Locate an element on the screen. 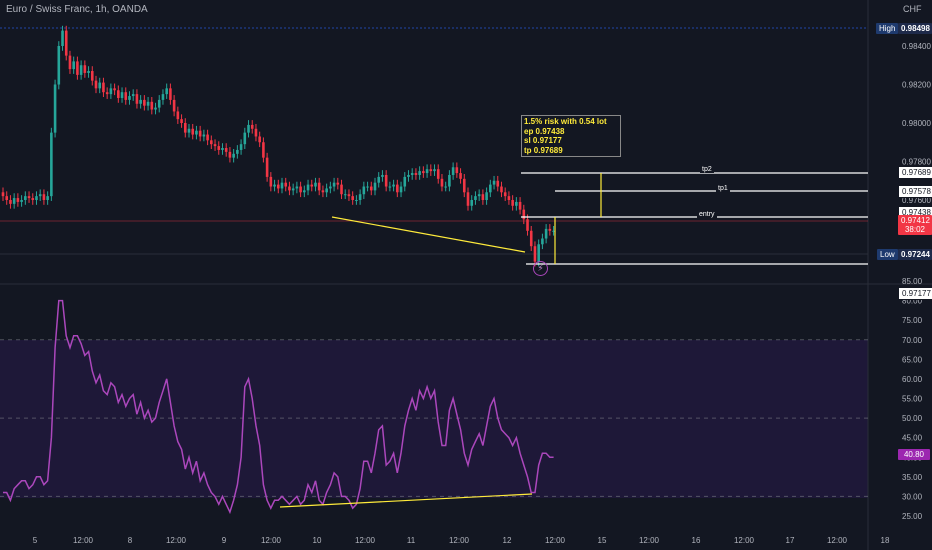 This screenshot has width=932, height=550. rsi-tick-label: 80.00 is located at coordinates (912, 301).